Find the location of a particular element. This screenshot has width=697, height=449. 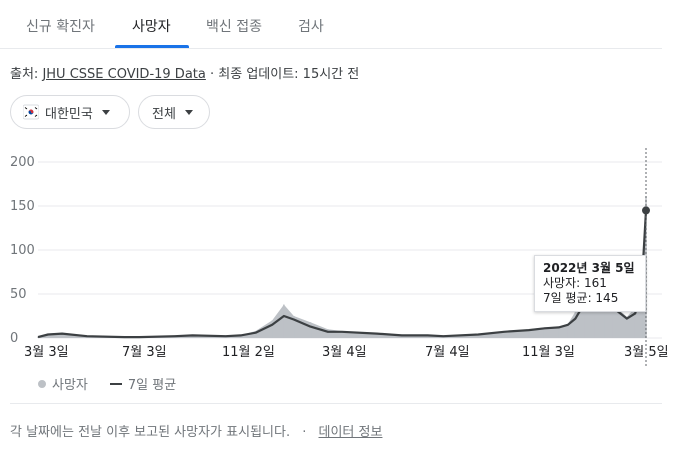

y-tick-label: 150 is located at coordinates (22, 206).